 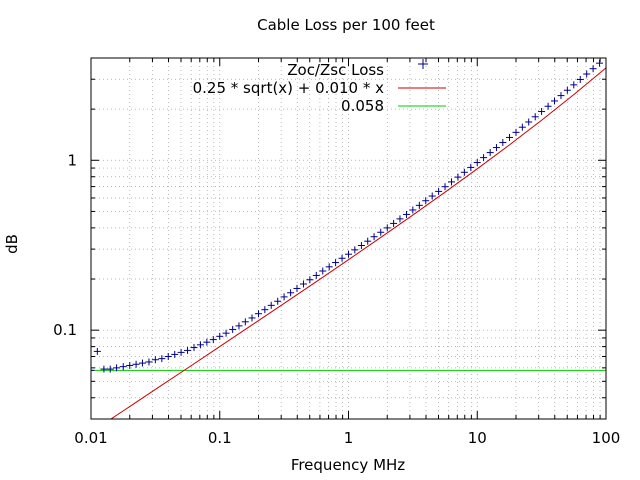 I want to click on legend-label-constant: 0.058, so click(x=362, y=106).